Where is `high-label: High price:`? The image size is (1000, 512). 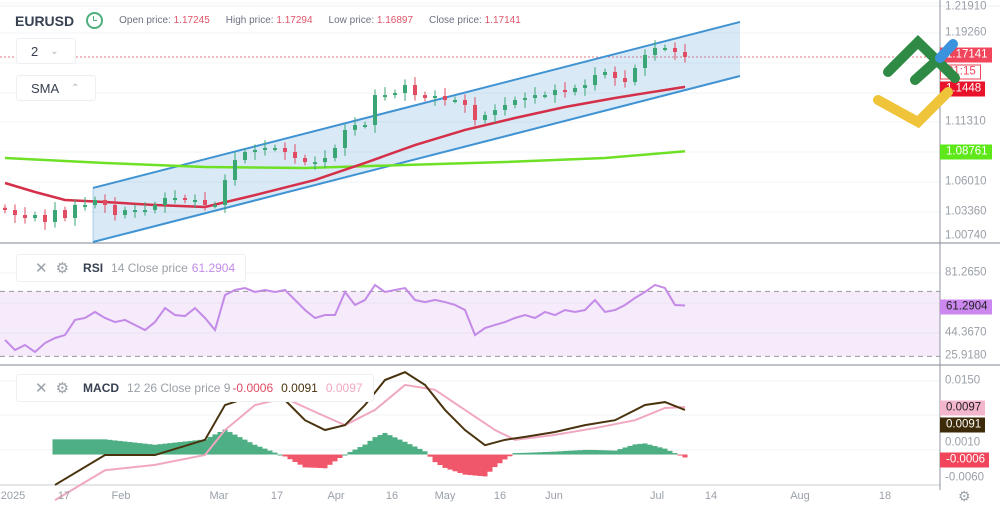
high-label: High price: is located at coordinates (249, 20).